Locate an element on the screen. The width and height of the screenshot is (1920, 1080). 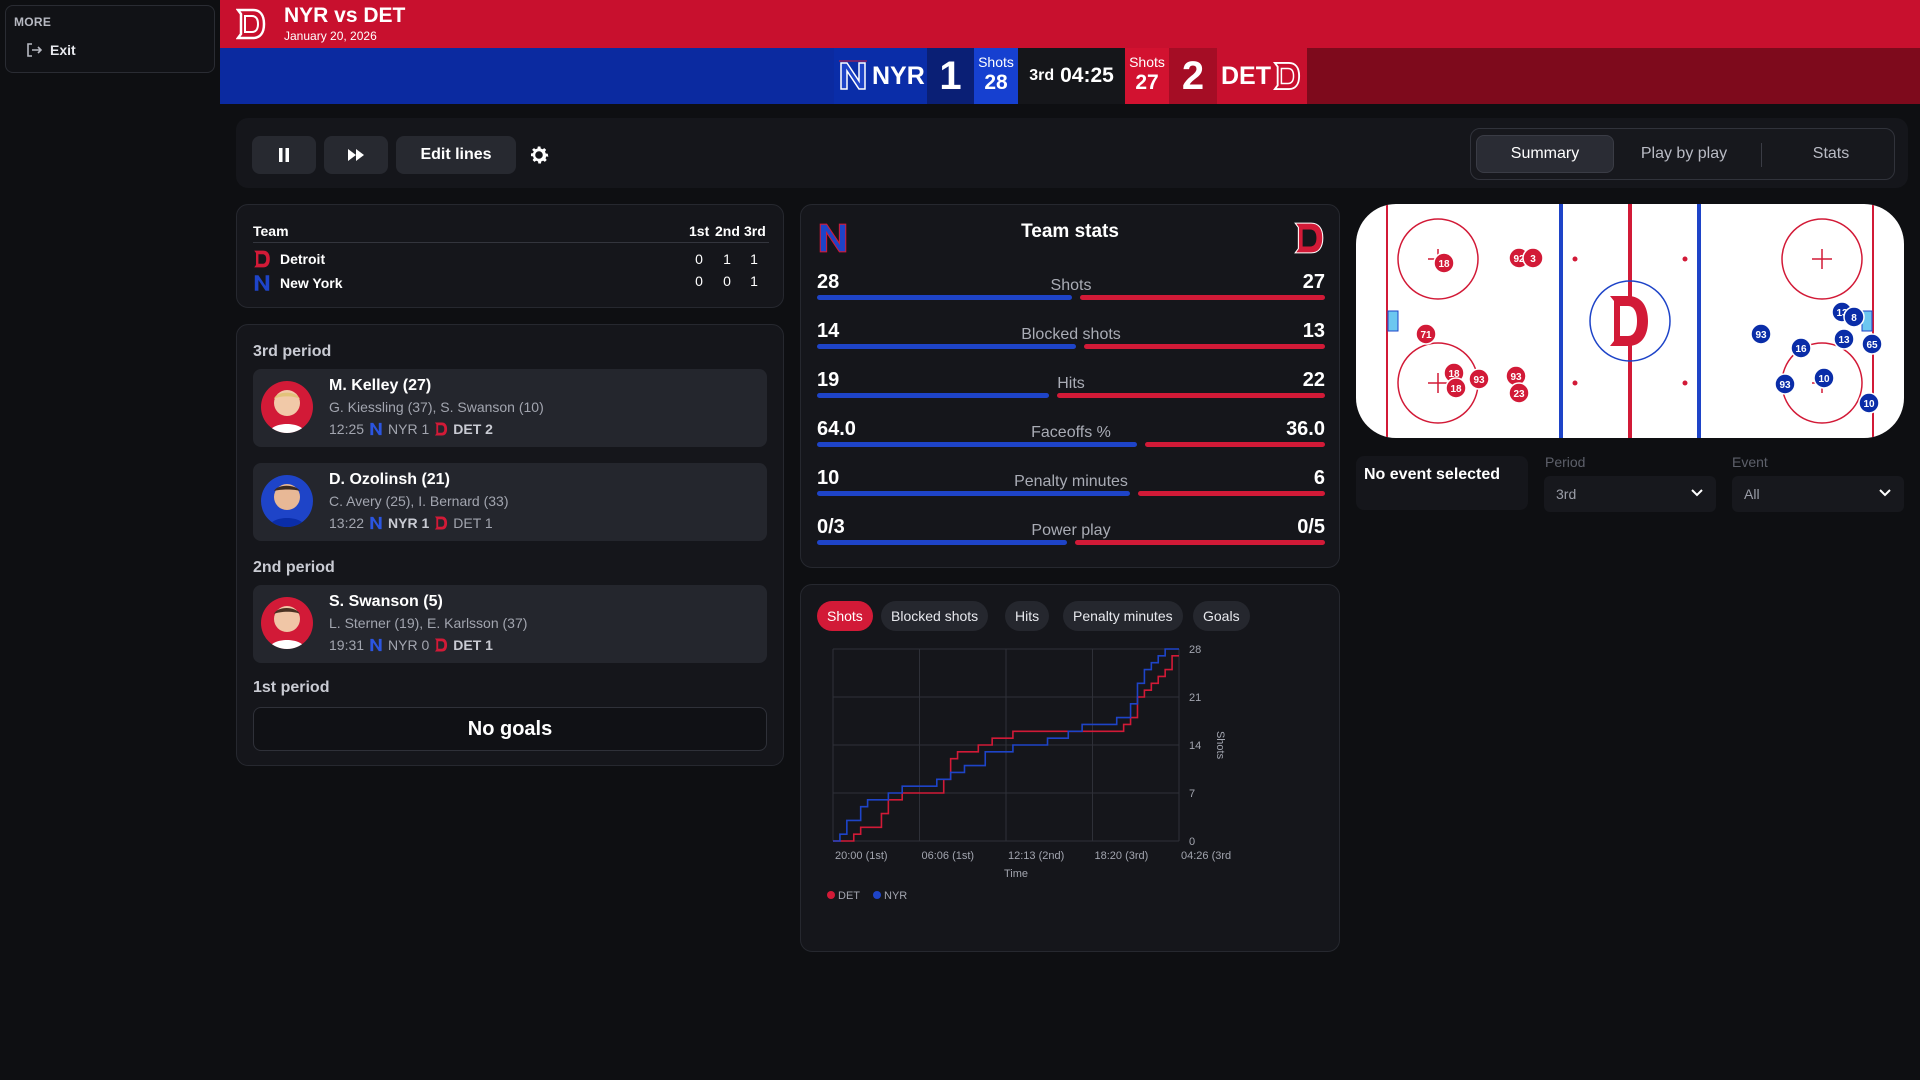
goal-time: 12:25 is located at coordinates (347, 429).